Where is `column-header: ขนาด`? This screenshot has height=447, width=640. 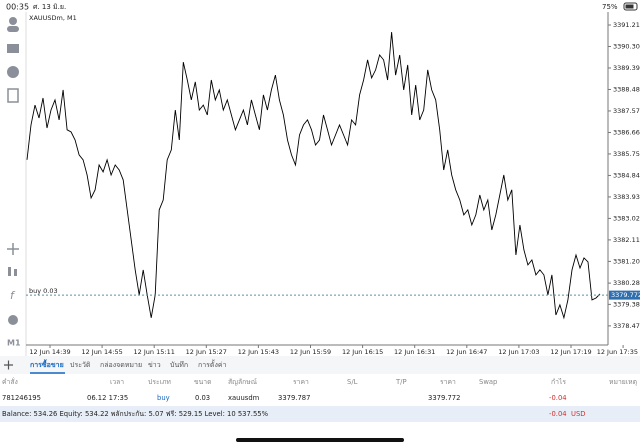 column-header: ขนาด is located at coordinates (203, 382).